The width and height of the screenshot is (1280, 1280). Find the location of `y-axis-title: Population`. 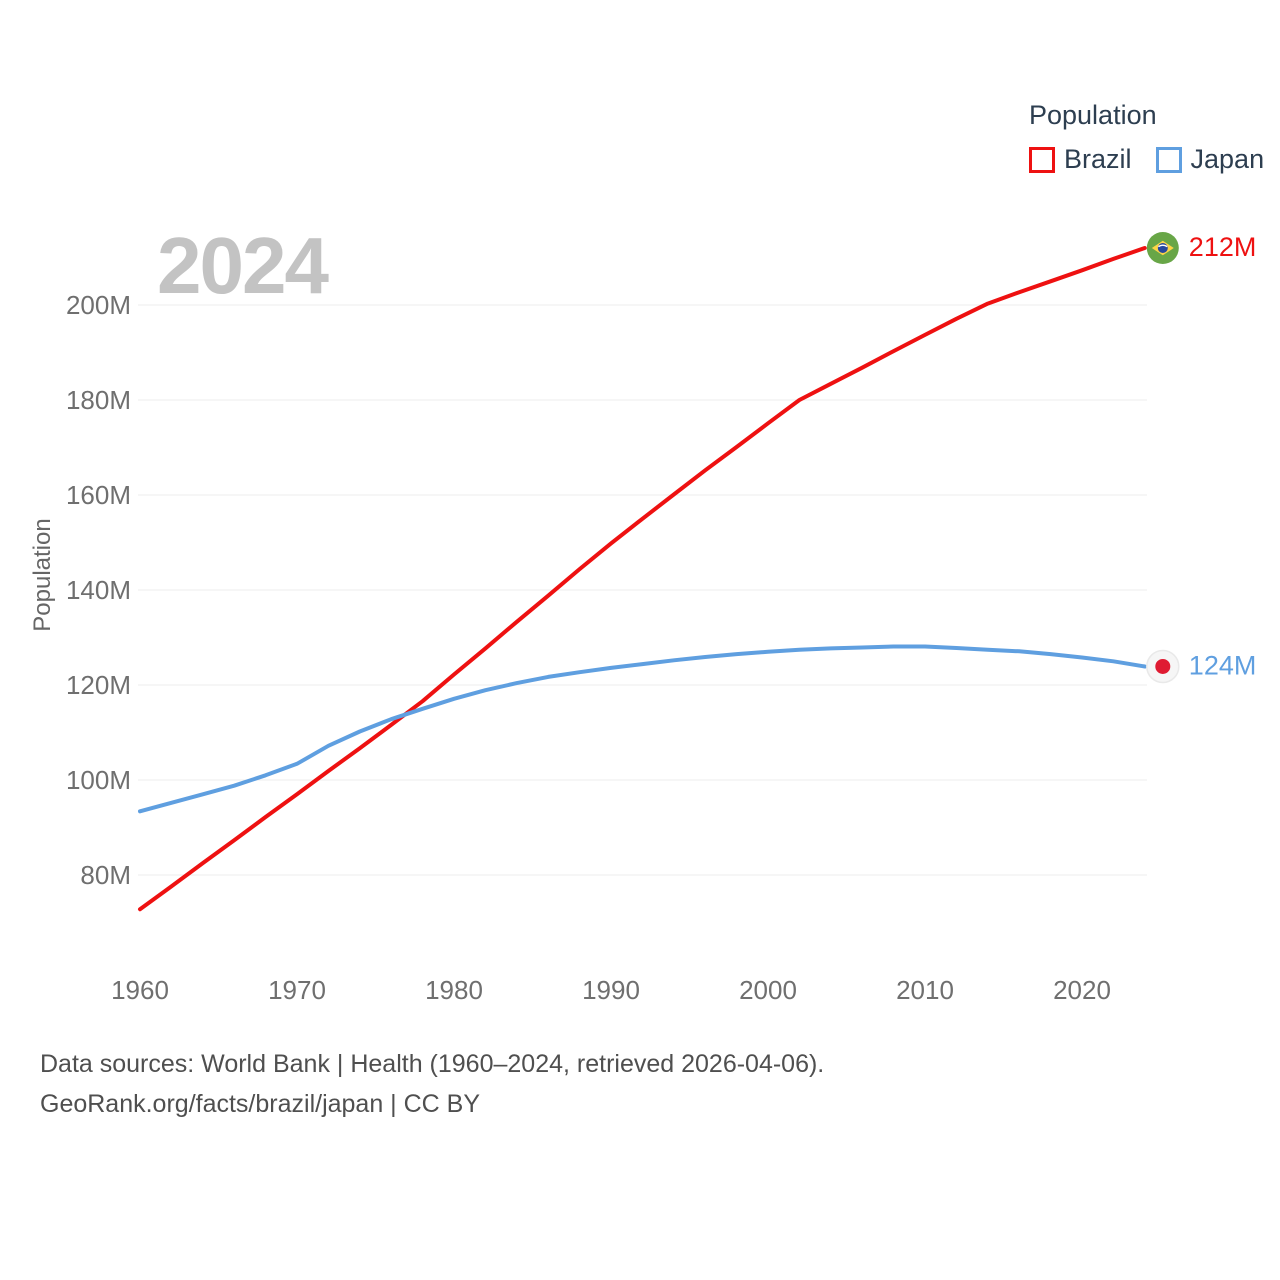

y-axis-title: Population is located at coordinates (42, 575).